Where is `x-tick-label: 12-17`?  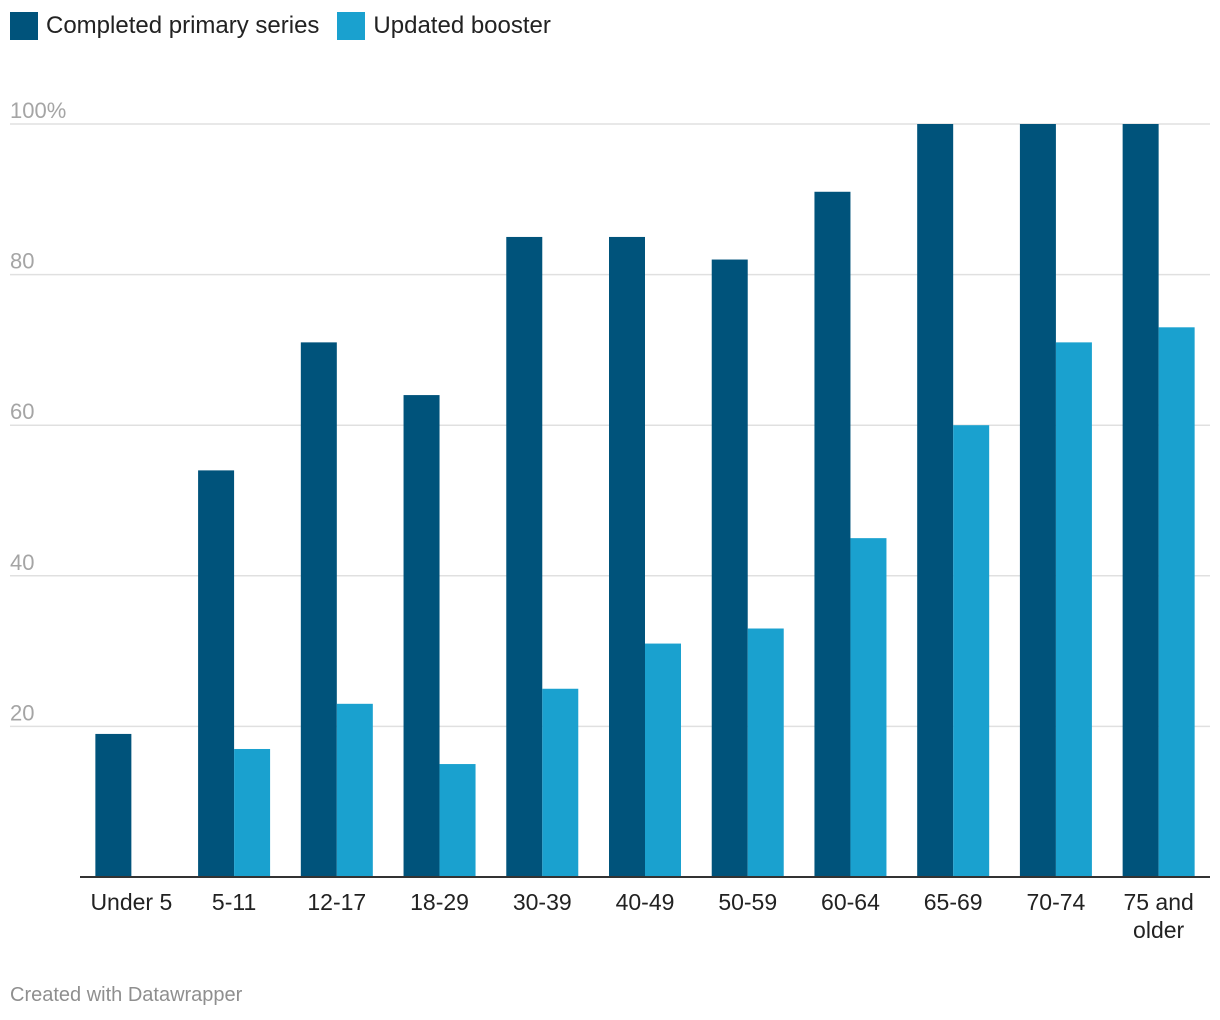
x-tick-label: 12-17 is located at coordinates (336, 902).